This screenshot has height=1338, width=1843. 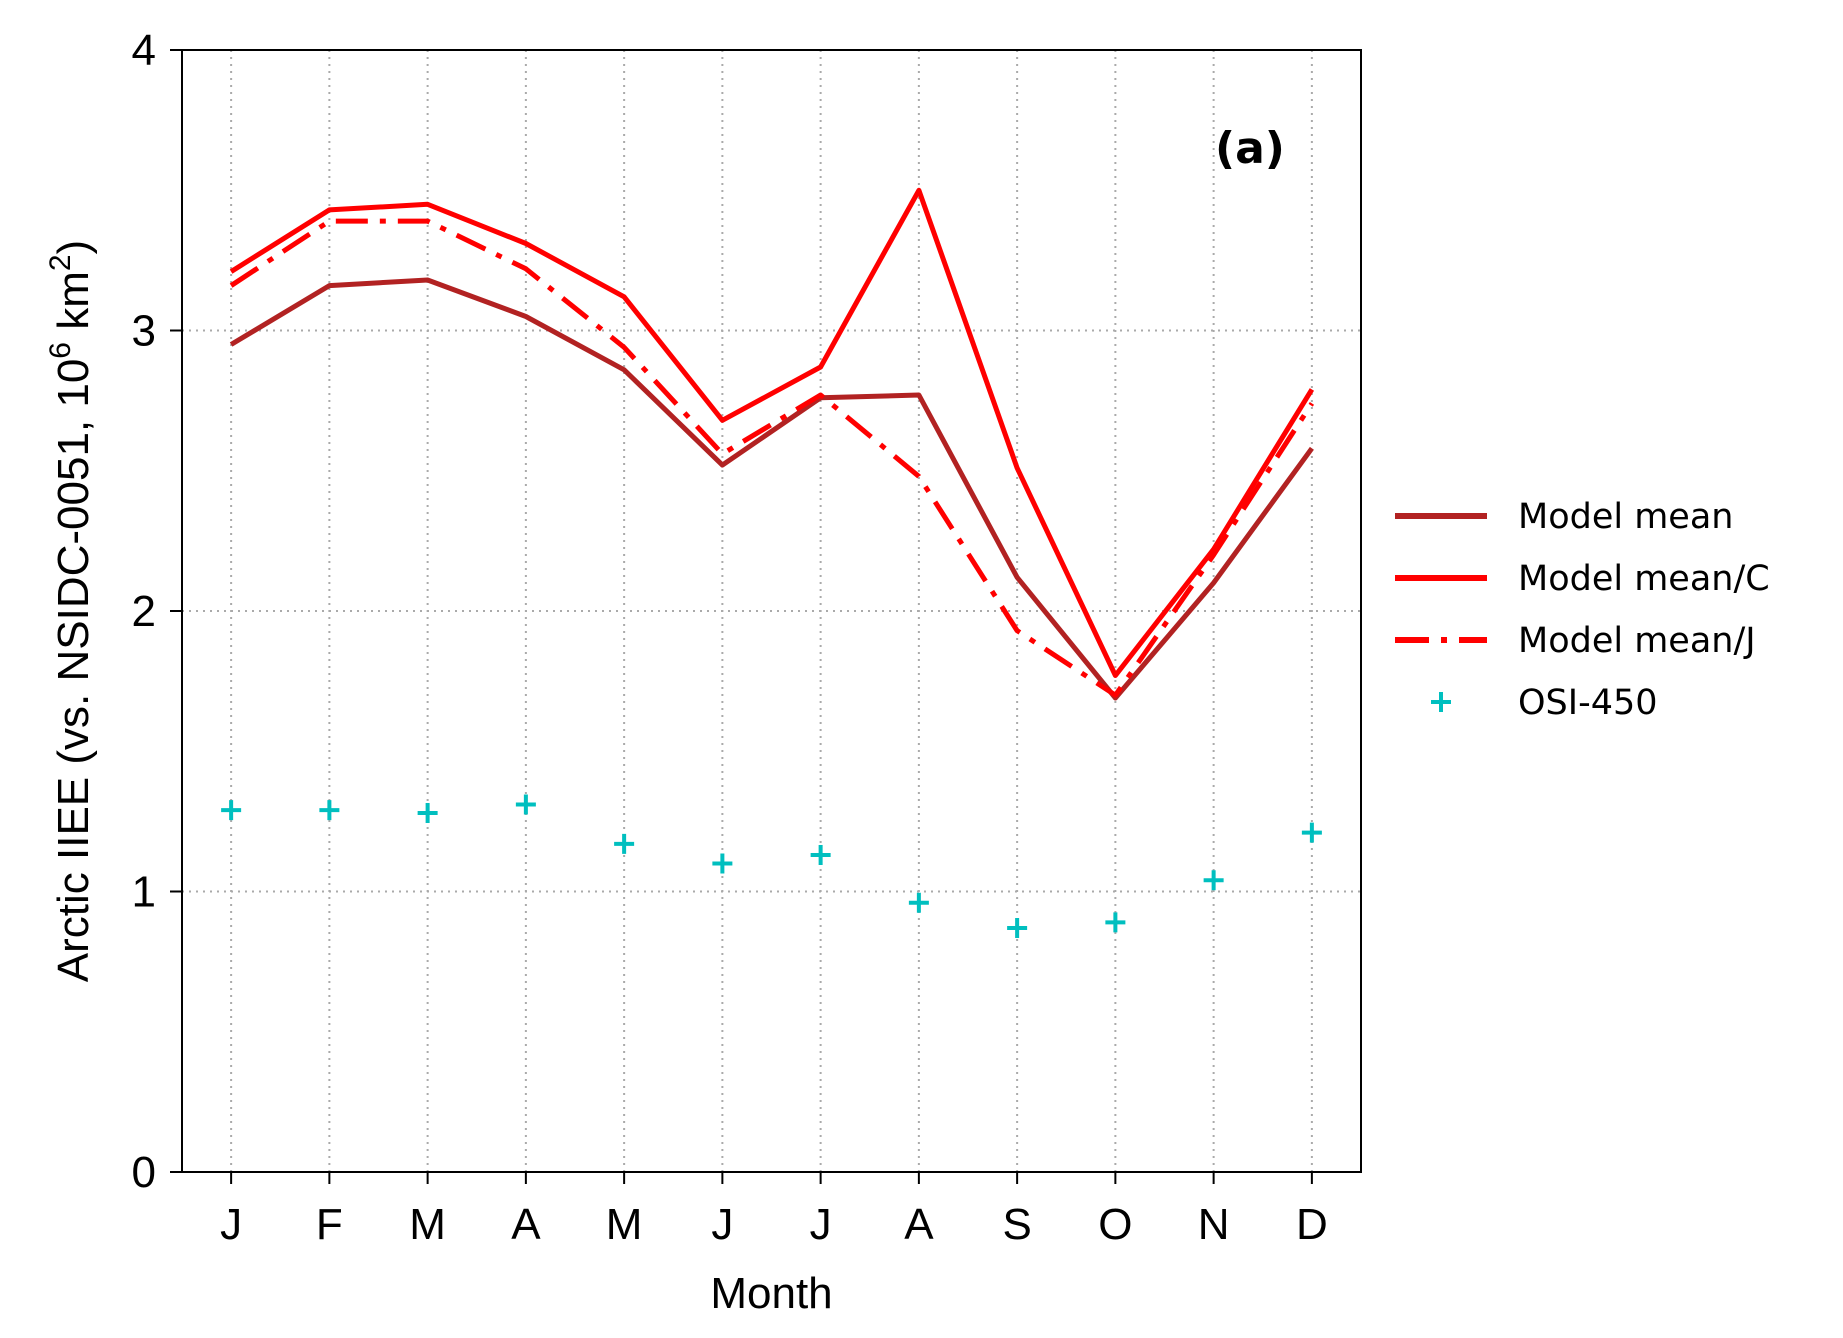 I want to click on x-tick-label: N, so click(x=1214, y=1224).